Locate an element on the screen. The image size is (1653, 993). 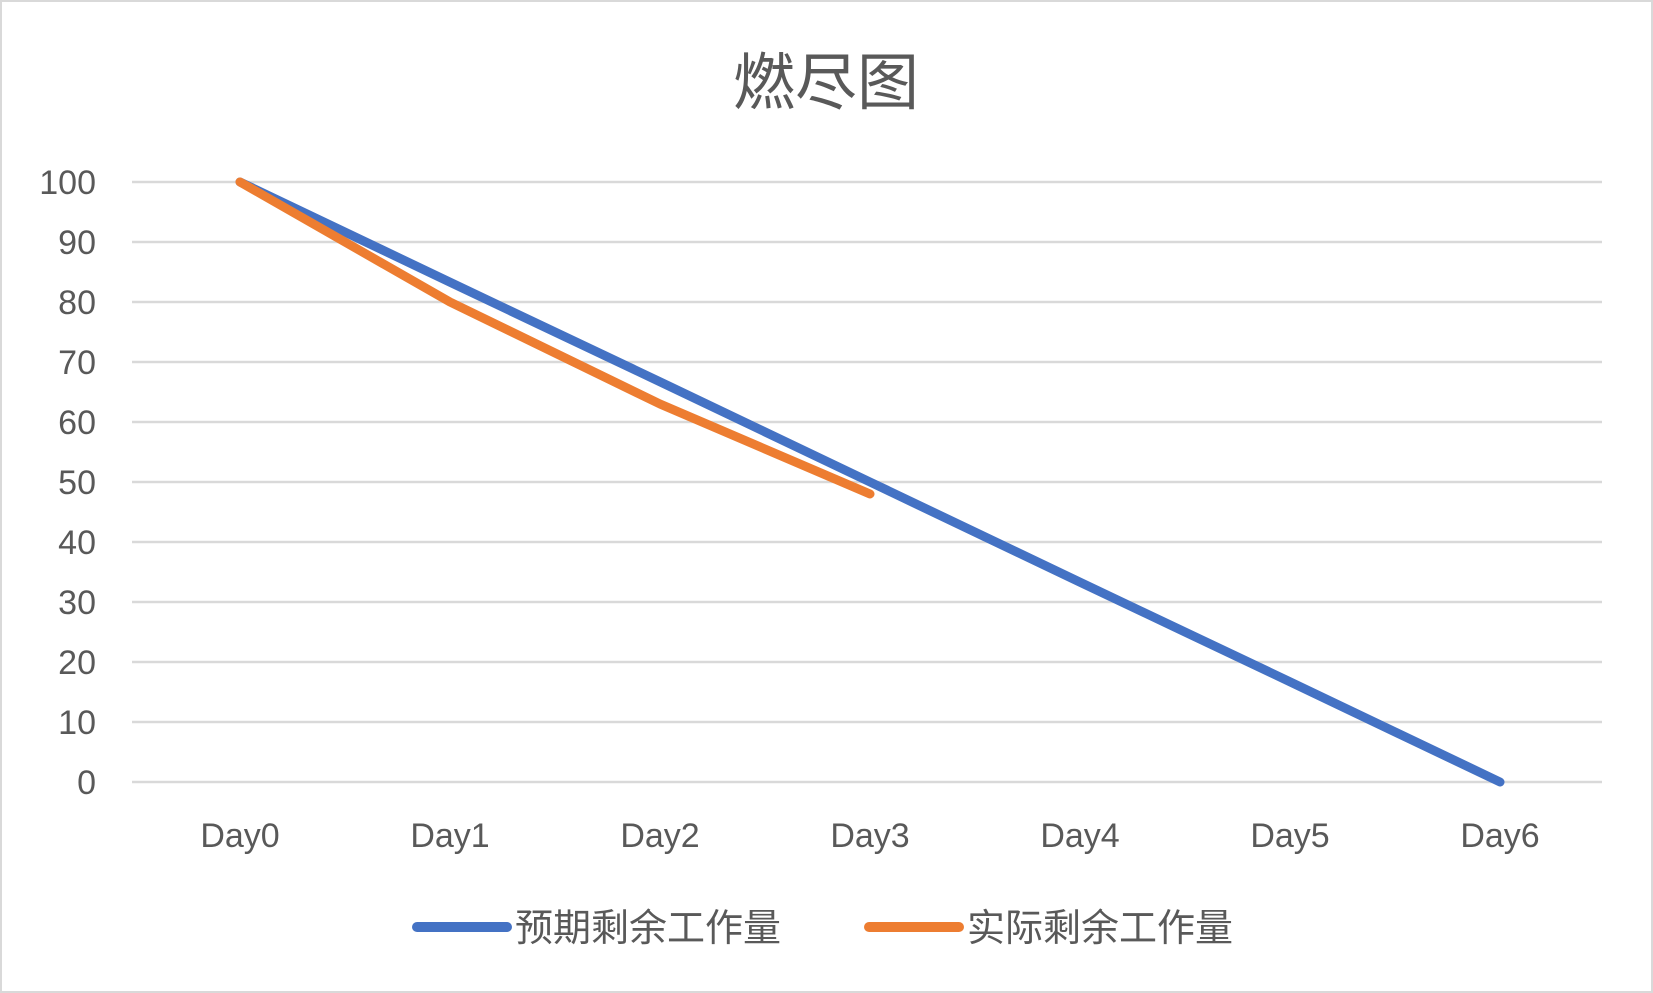
x-tick-label: Day2 is located at coordinates (659, 836).